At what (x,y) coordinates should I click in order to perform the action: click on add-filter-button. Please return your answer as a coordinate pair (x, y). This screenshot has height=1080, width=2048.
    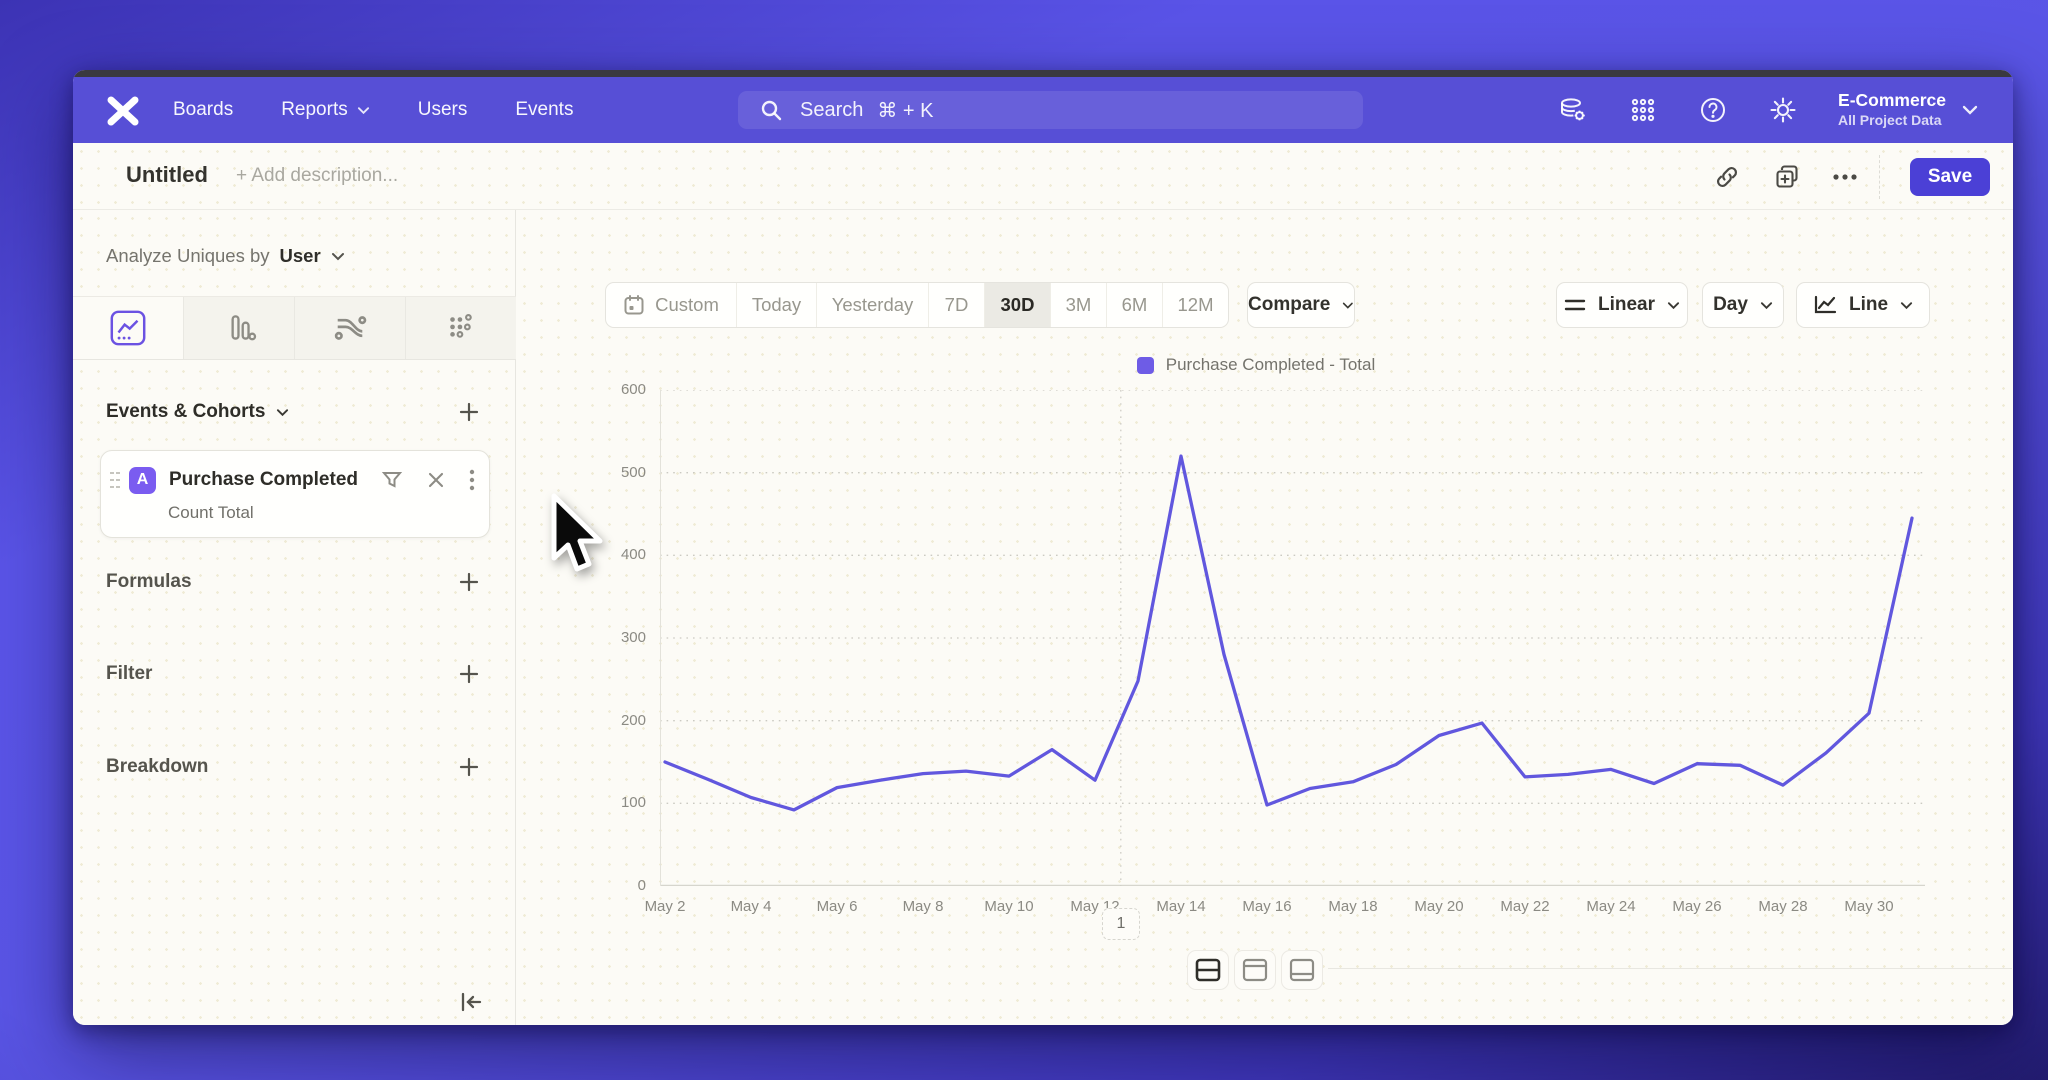
    Looking at the image, I should click on (469, 674).